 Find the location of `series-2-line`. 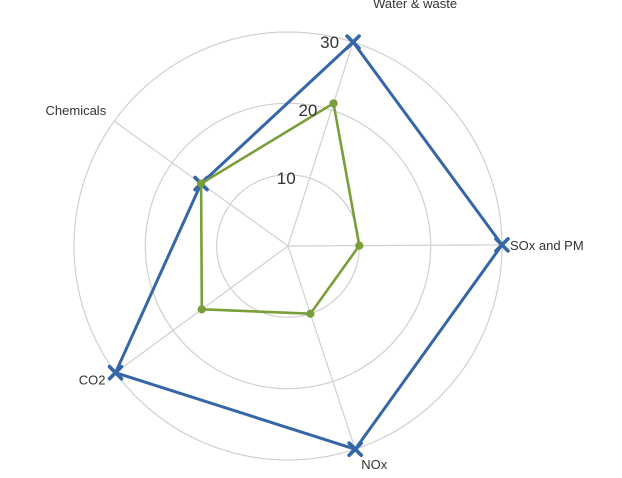

series-2-line is located at coordinates (280, 208).